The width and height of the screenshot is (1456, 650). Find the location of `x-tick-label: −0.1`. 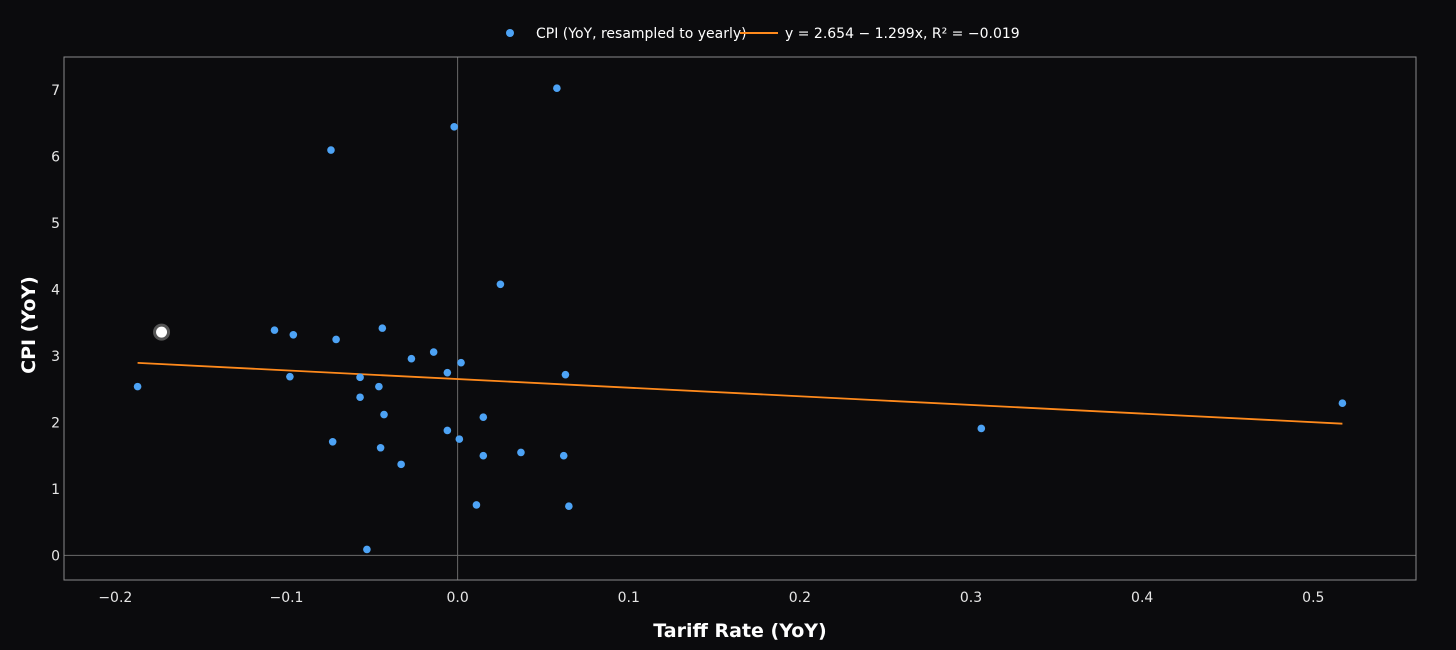

x-tick-label: −0.1 is located at coordinates (286, 598).